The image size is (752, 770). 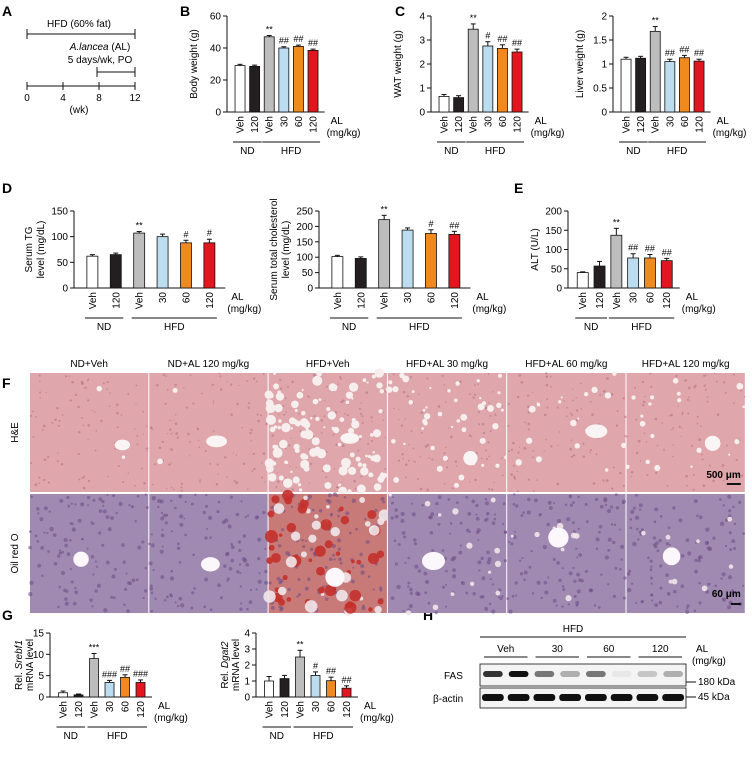 I want to click on row-label-oil-red-o: Oil red O, so click(x=15, y=553).